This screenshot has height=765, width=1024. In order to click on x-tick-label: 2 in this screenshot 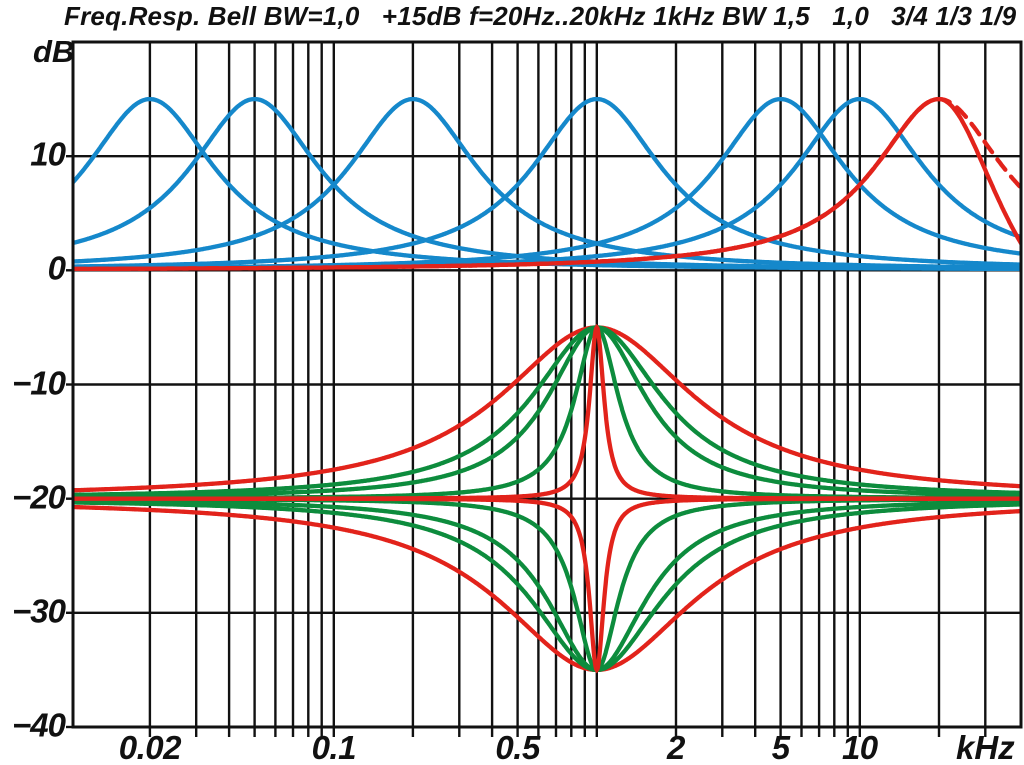, I will do `click(676, 747)`.